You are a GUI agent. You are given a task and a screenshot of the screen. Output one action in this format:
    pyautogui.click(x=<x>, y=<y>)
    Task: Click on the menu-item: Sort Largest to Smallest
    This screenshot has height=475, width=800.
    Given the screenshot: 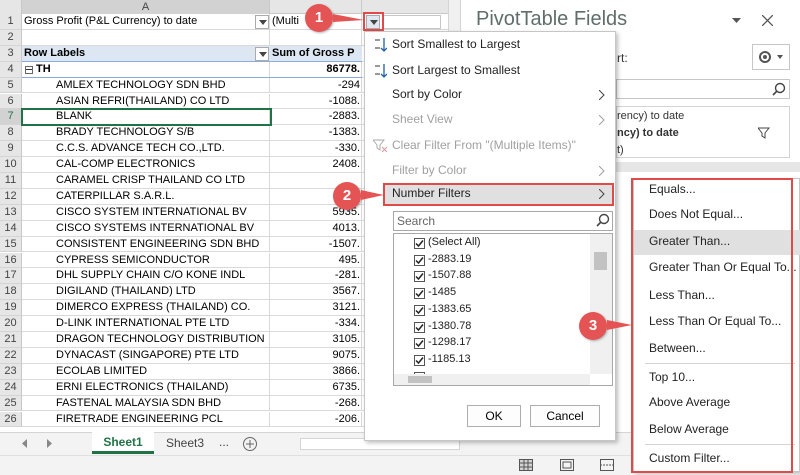 What is the action you would take?
    pyautogui.click(x=456, y=70)
    